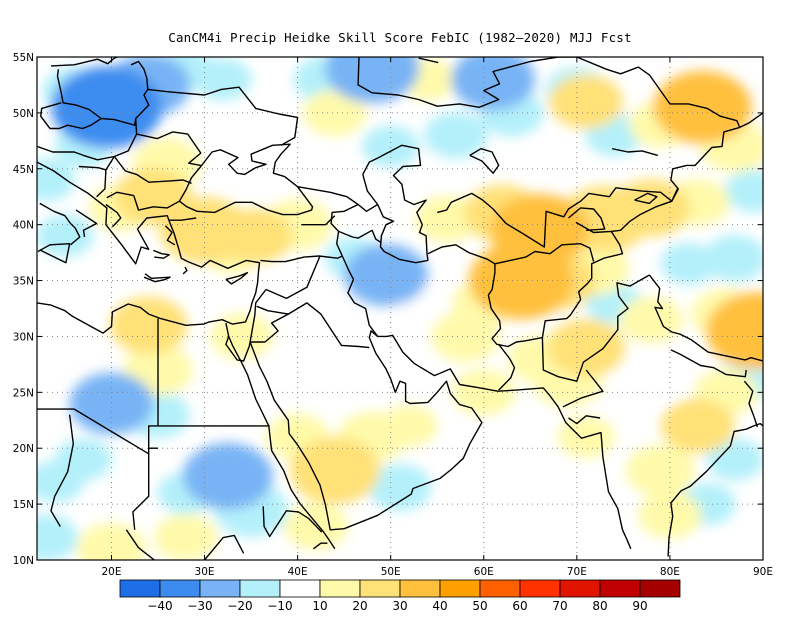 The width and height of the screenshot is (800, 618). I want to click on colorbar-label: −10, so click(279, 606).